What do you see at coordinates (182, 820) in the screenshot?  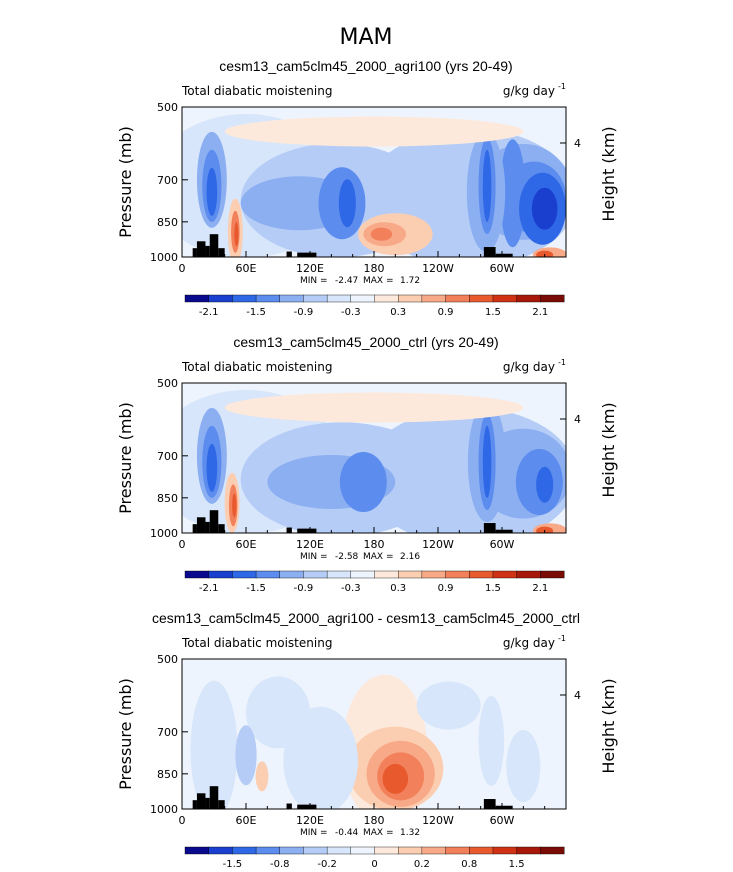 I see `x-tick-label: 0` at bounding box center [182, 820].